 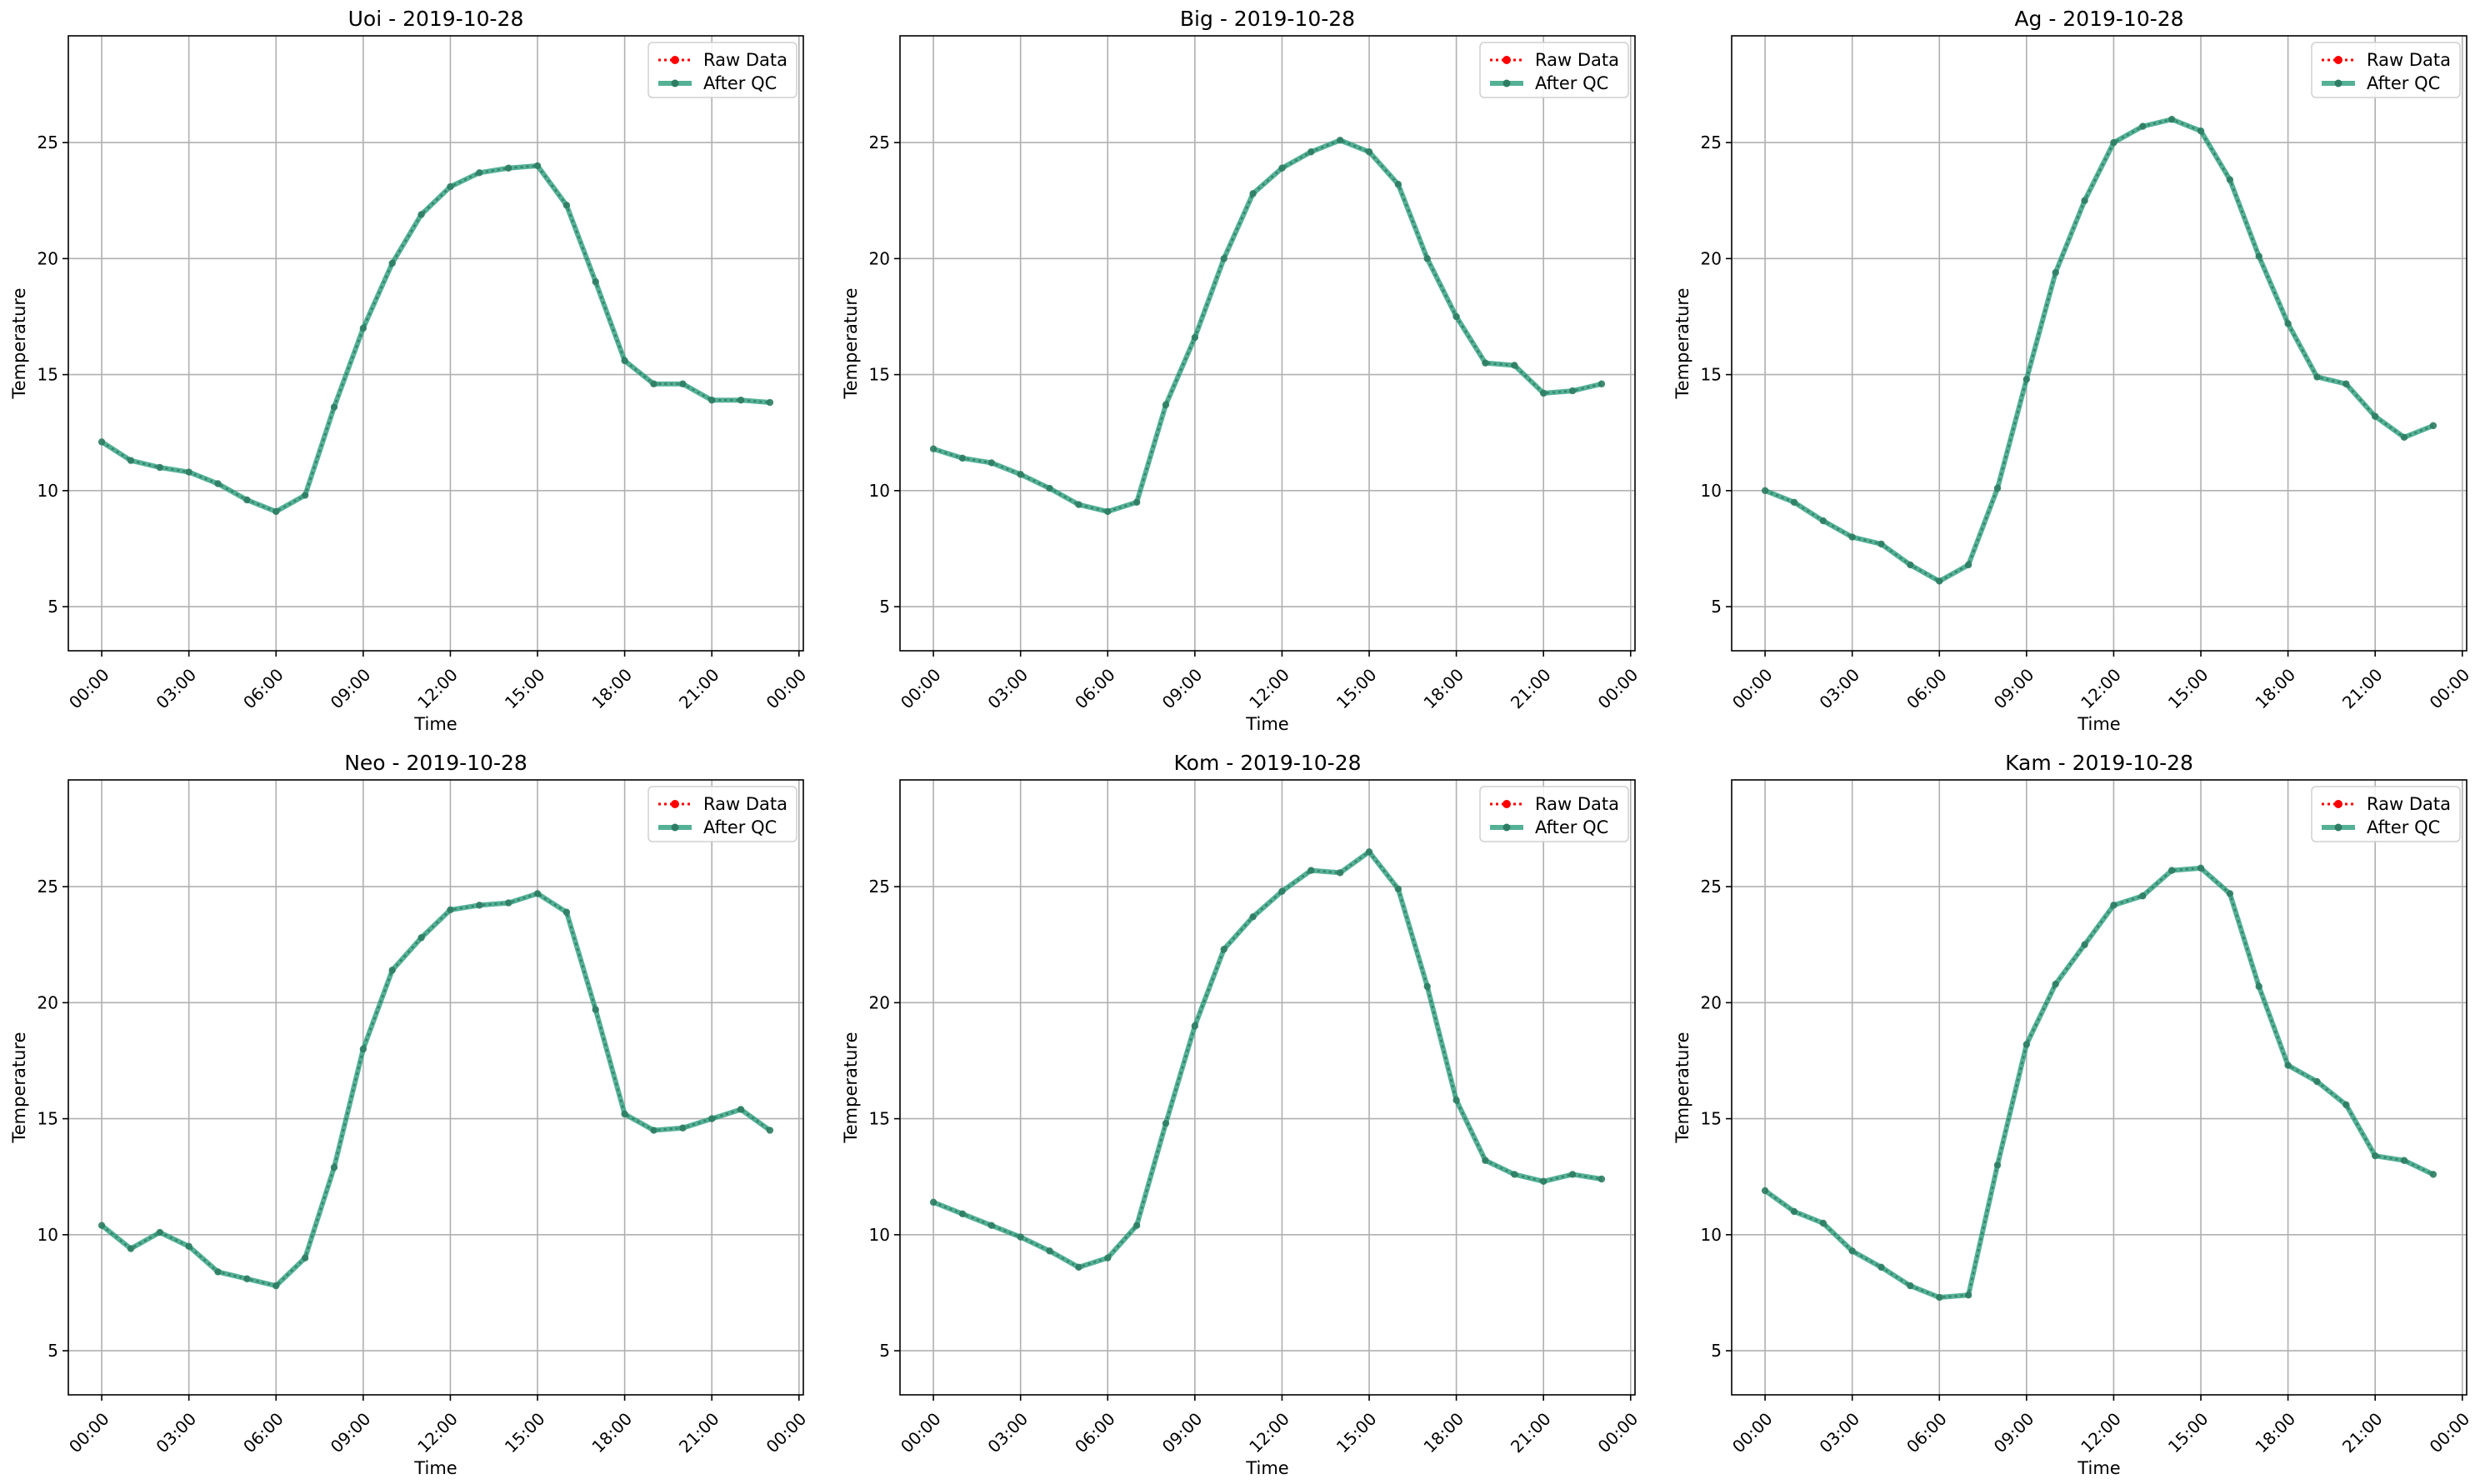 I want to click on y-axis-label: Temperature, so click(x=1682, y=1088).